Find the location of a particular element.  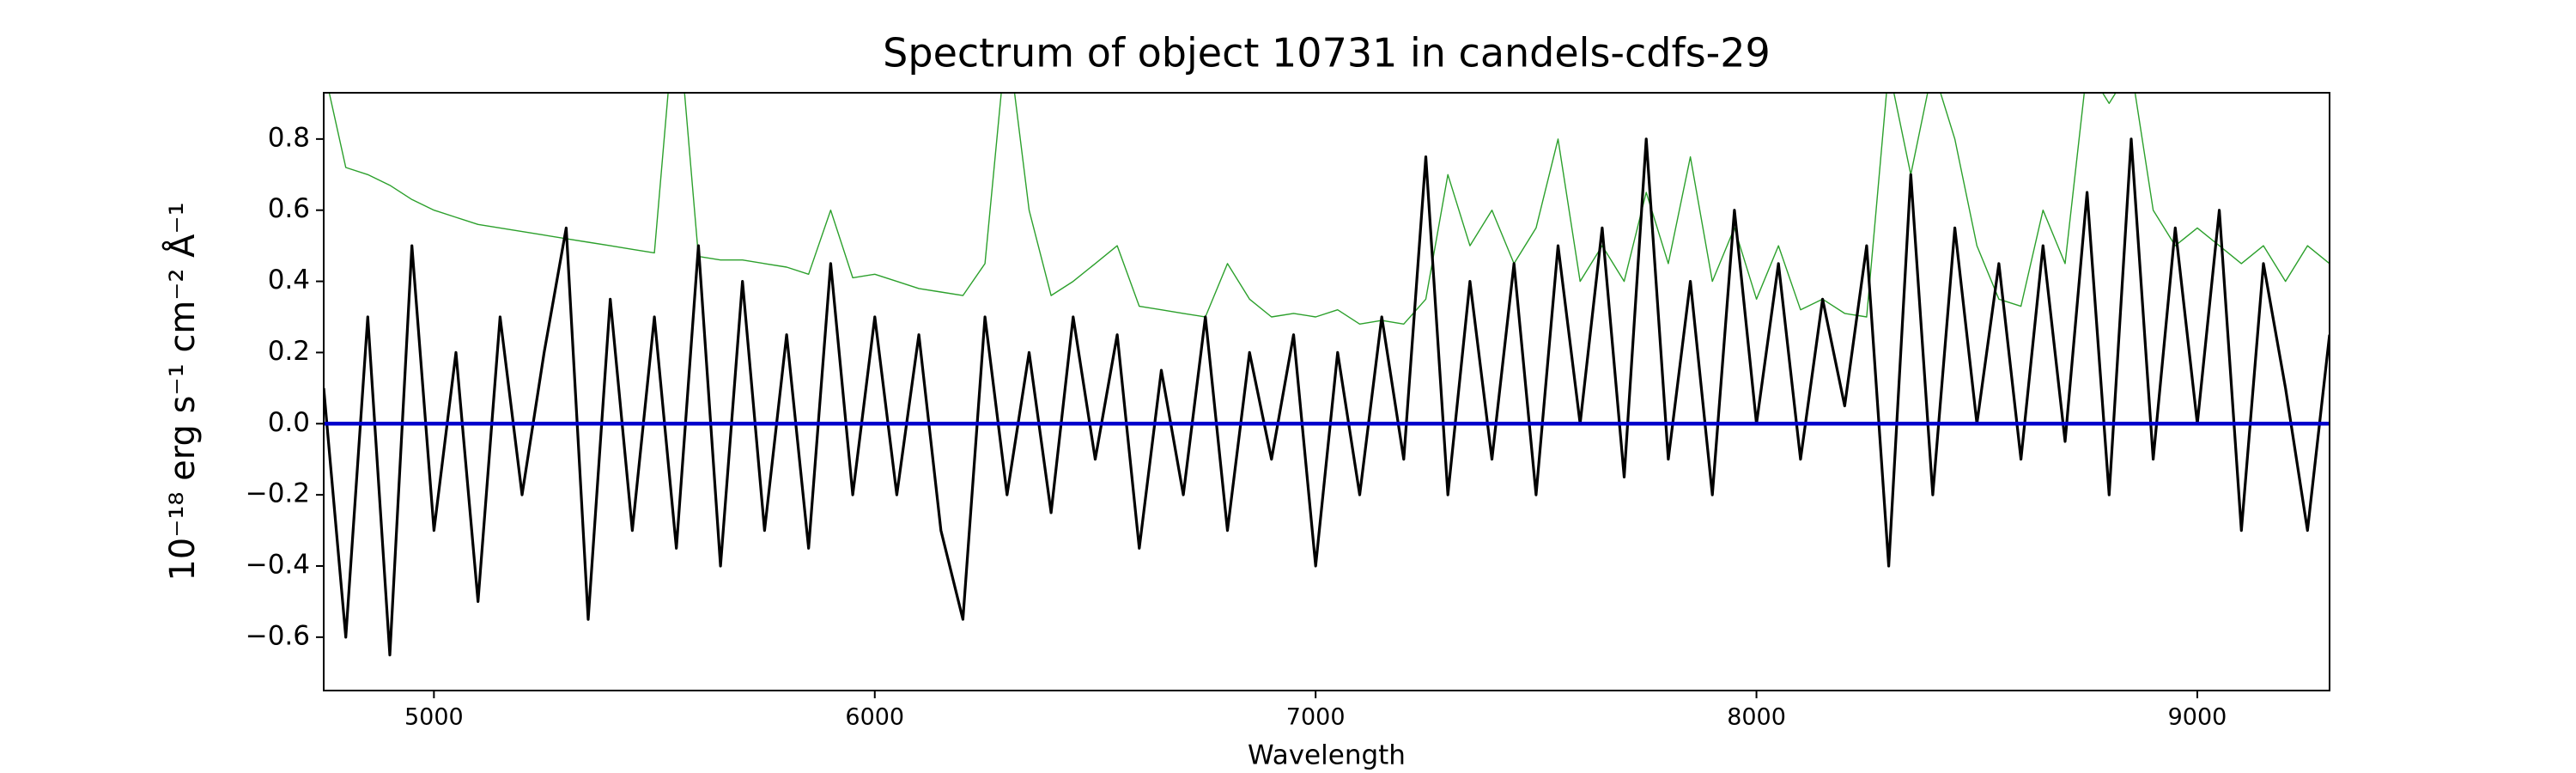

y-tick-label: 0.6 is located at coordinates (289, 208).